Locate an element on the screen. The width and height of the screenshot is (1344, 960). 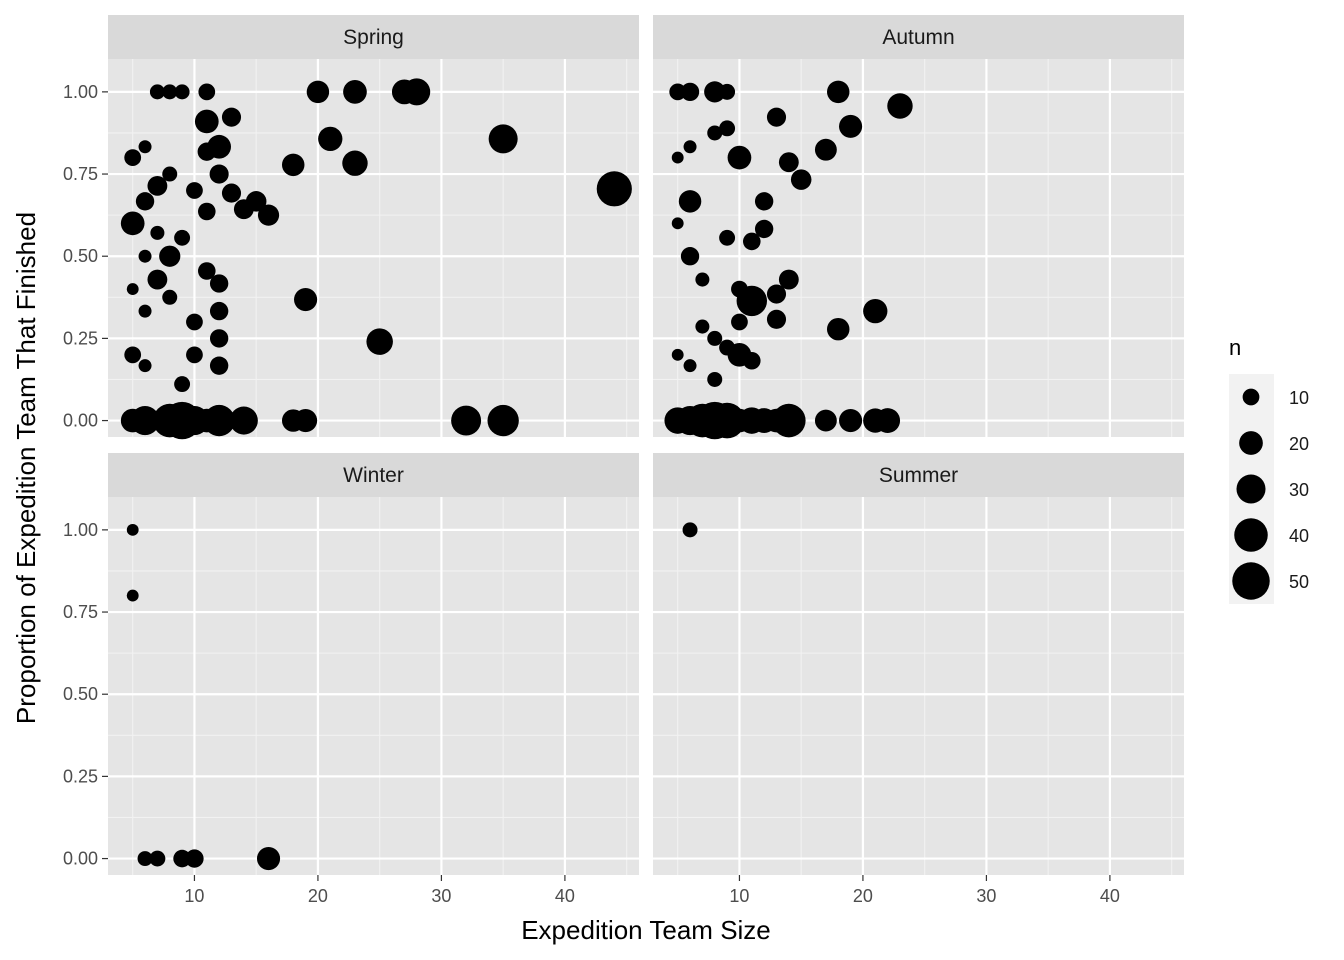
facet-strip-label: Spring is located at coordinates (373, 37).